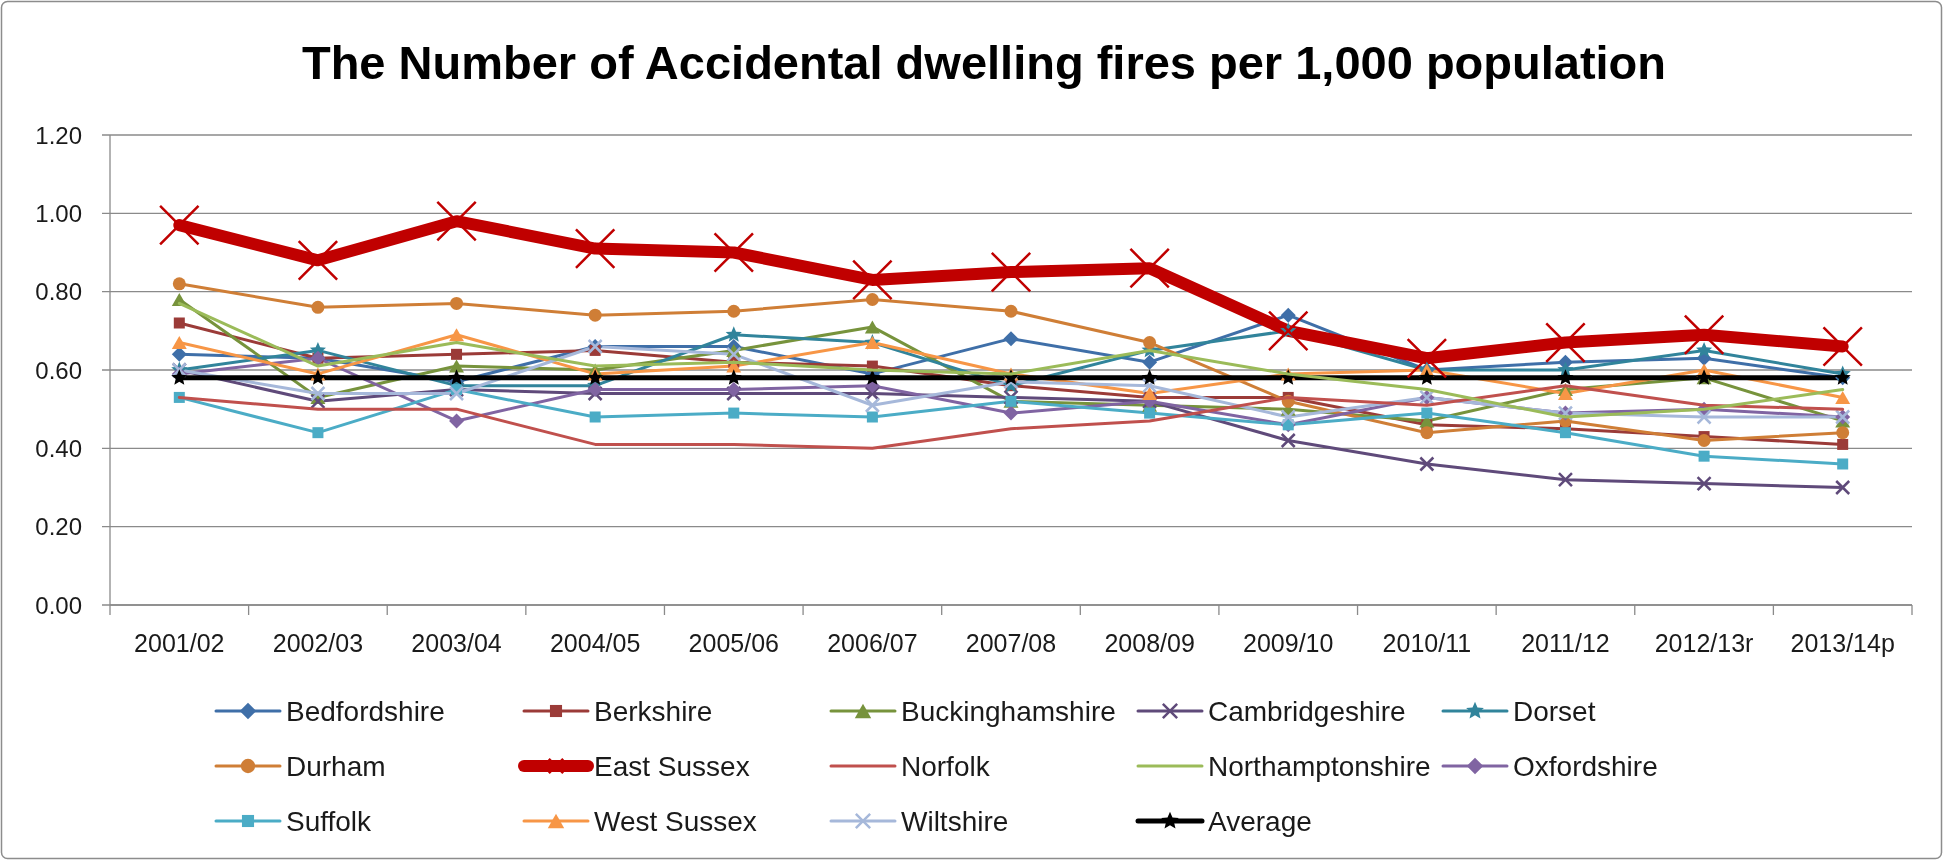 This screenshot has height=860, width=1943. What do you see at coordinates (1842, 643) in the screenshot?
I see `x-tick-label: 2013/14p` at bounding box center [1842, 643].